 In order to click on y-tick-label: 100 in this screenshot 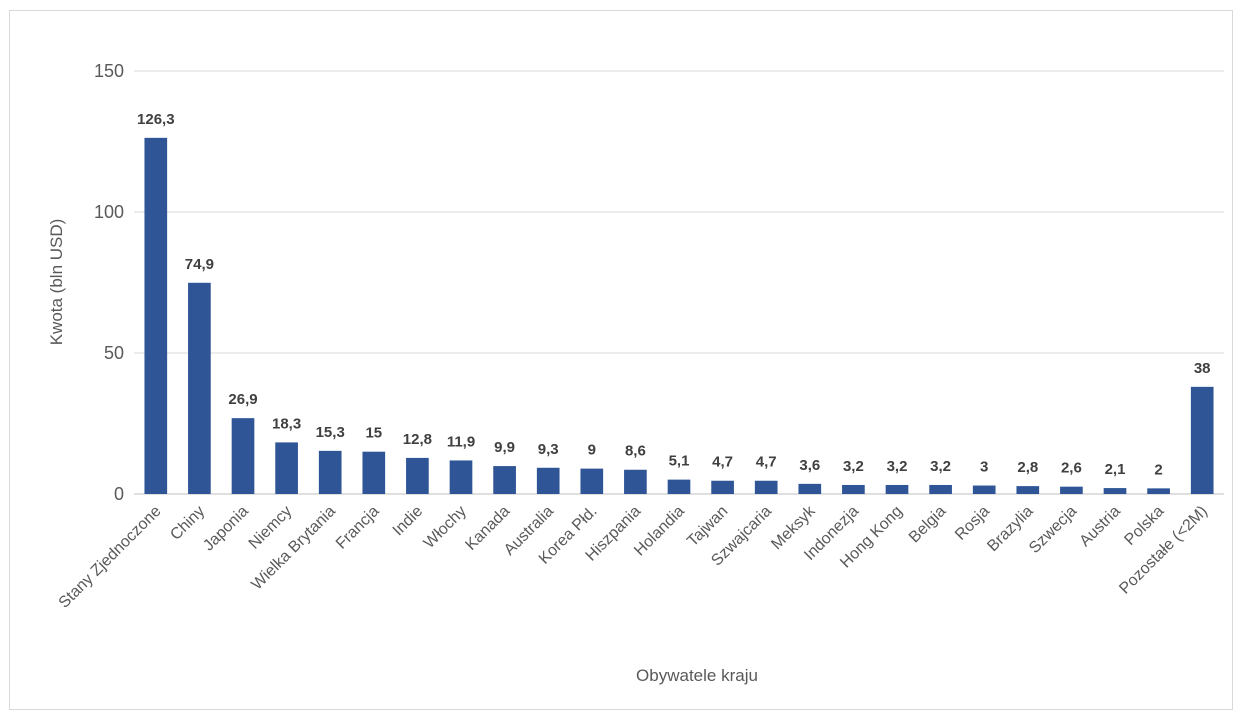, I will do `click(109, 212)`.